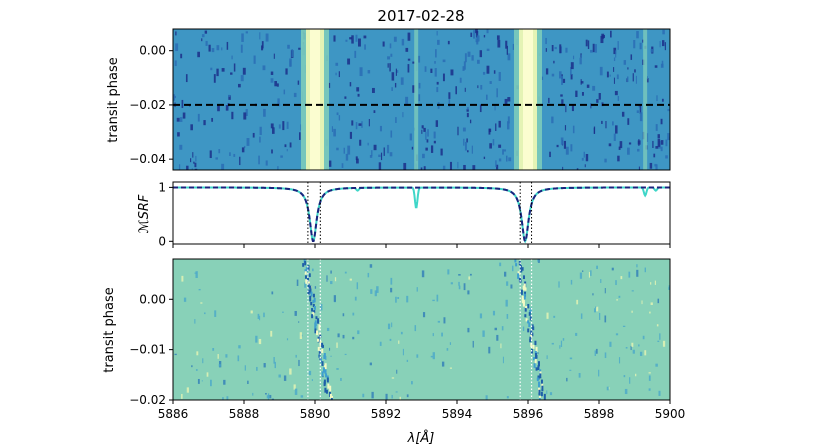  What do you see at coordinates (152, 299) in the screenshot?
I see `panel-3-ytick-label: 0.00` at bounding box center [152, 299].